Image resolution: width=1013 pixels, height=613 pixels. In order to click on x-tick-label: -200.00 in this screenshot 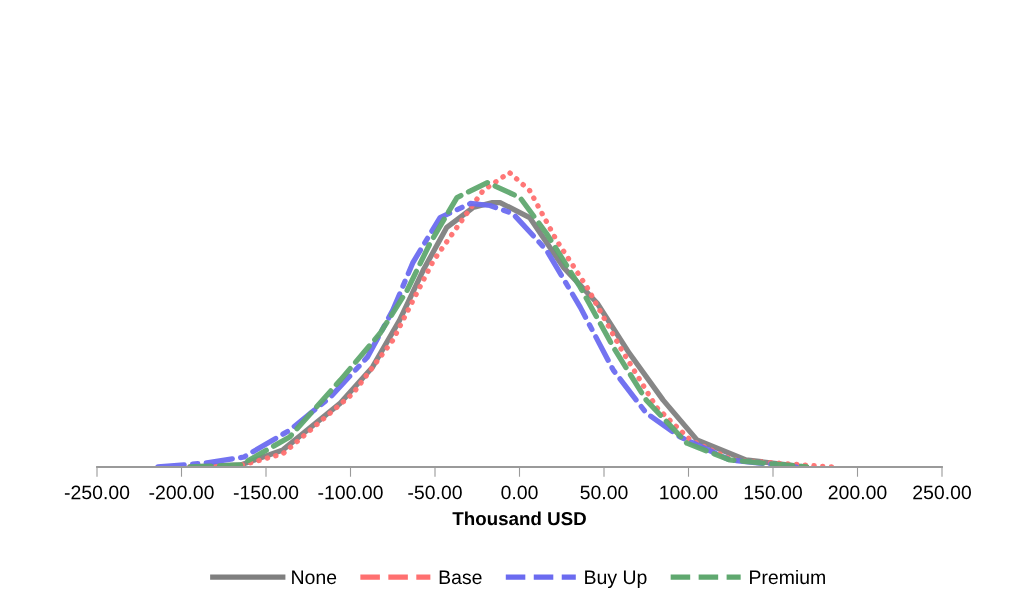, I will do `click(181, 492)`.